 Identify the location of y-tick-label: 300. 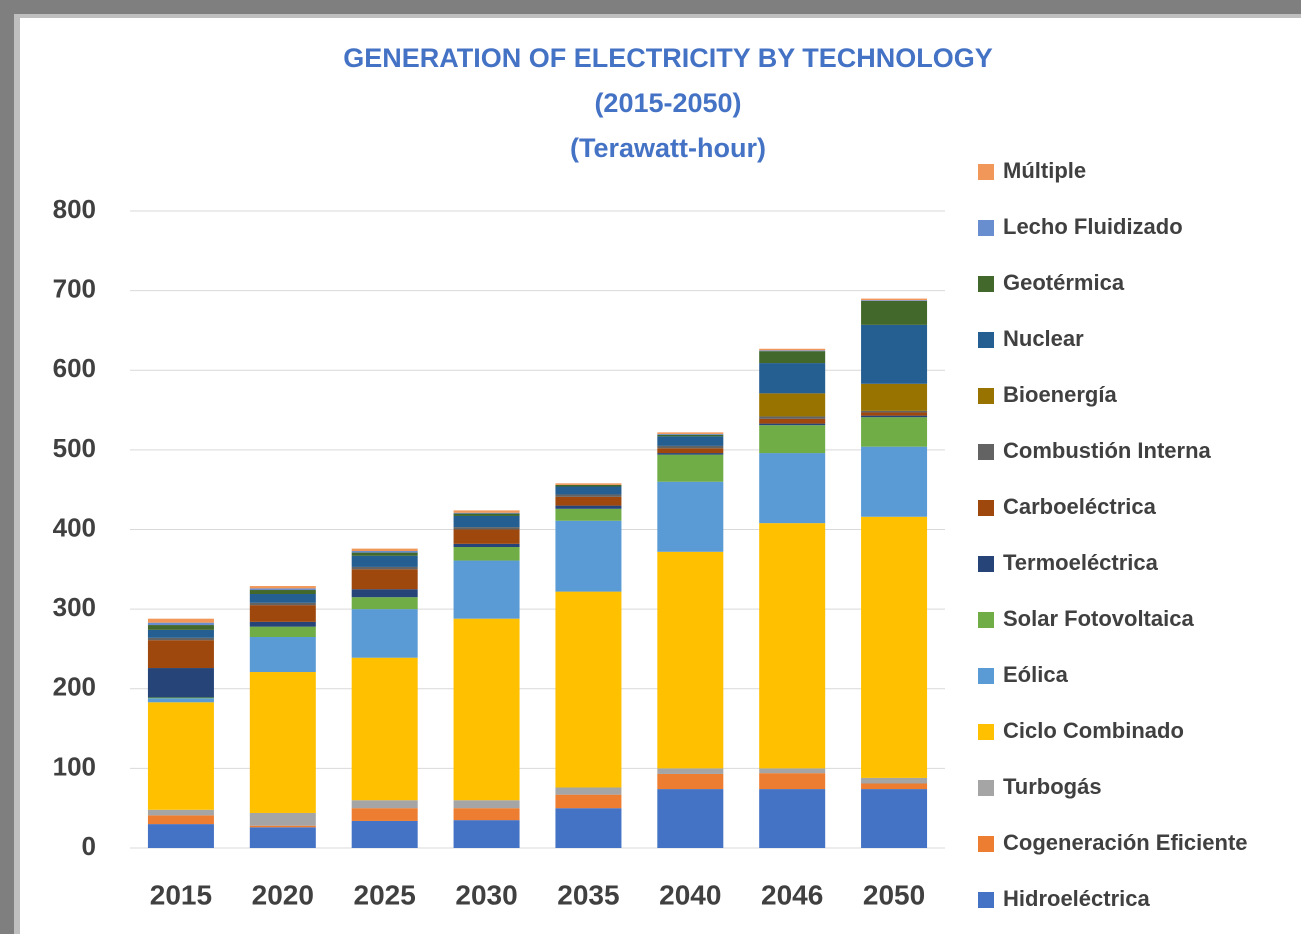
(74, 607).